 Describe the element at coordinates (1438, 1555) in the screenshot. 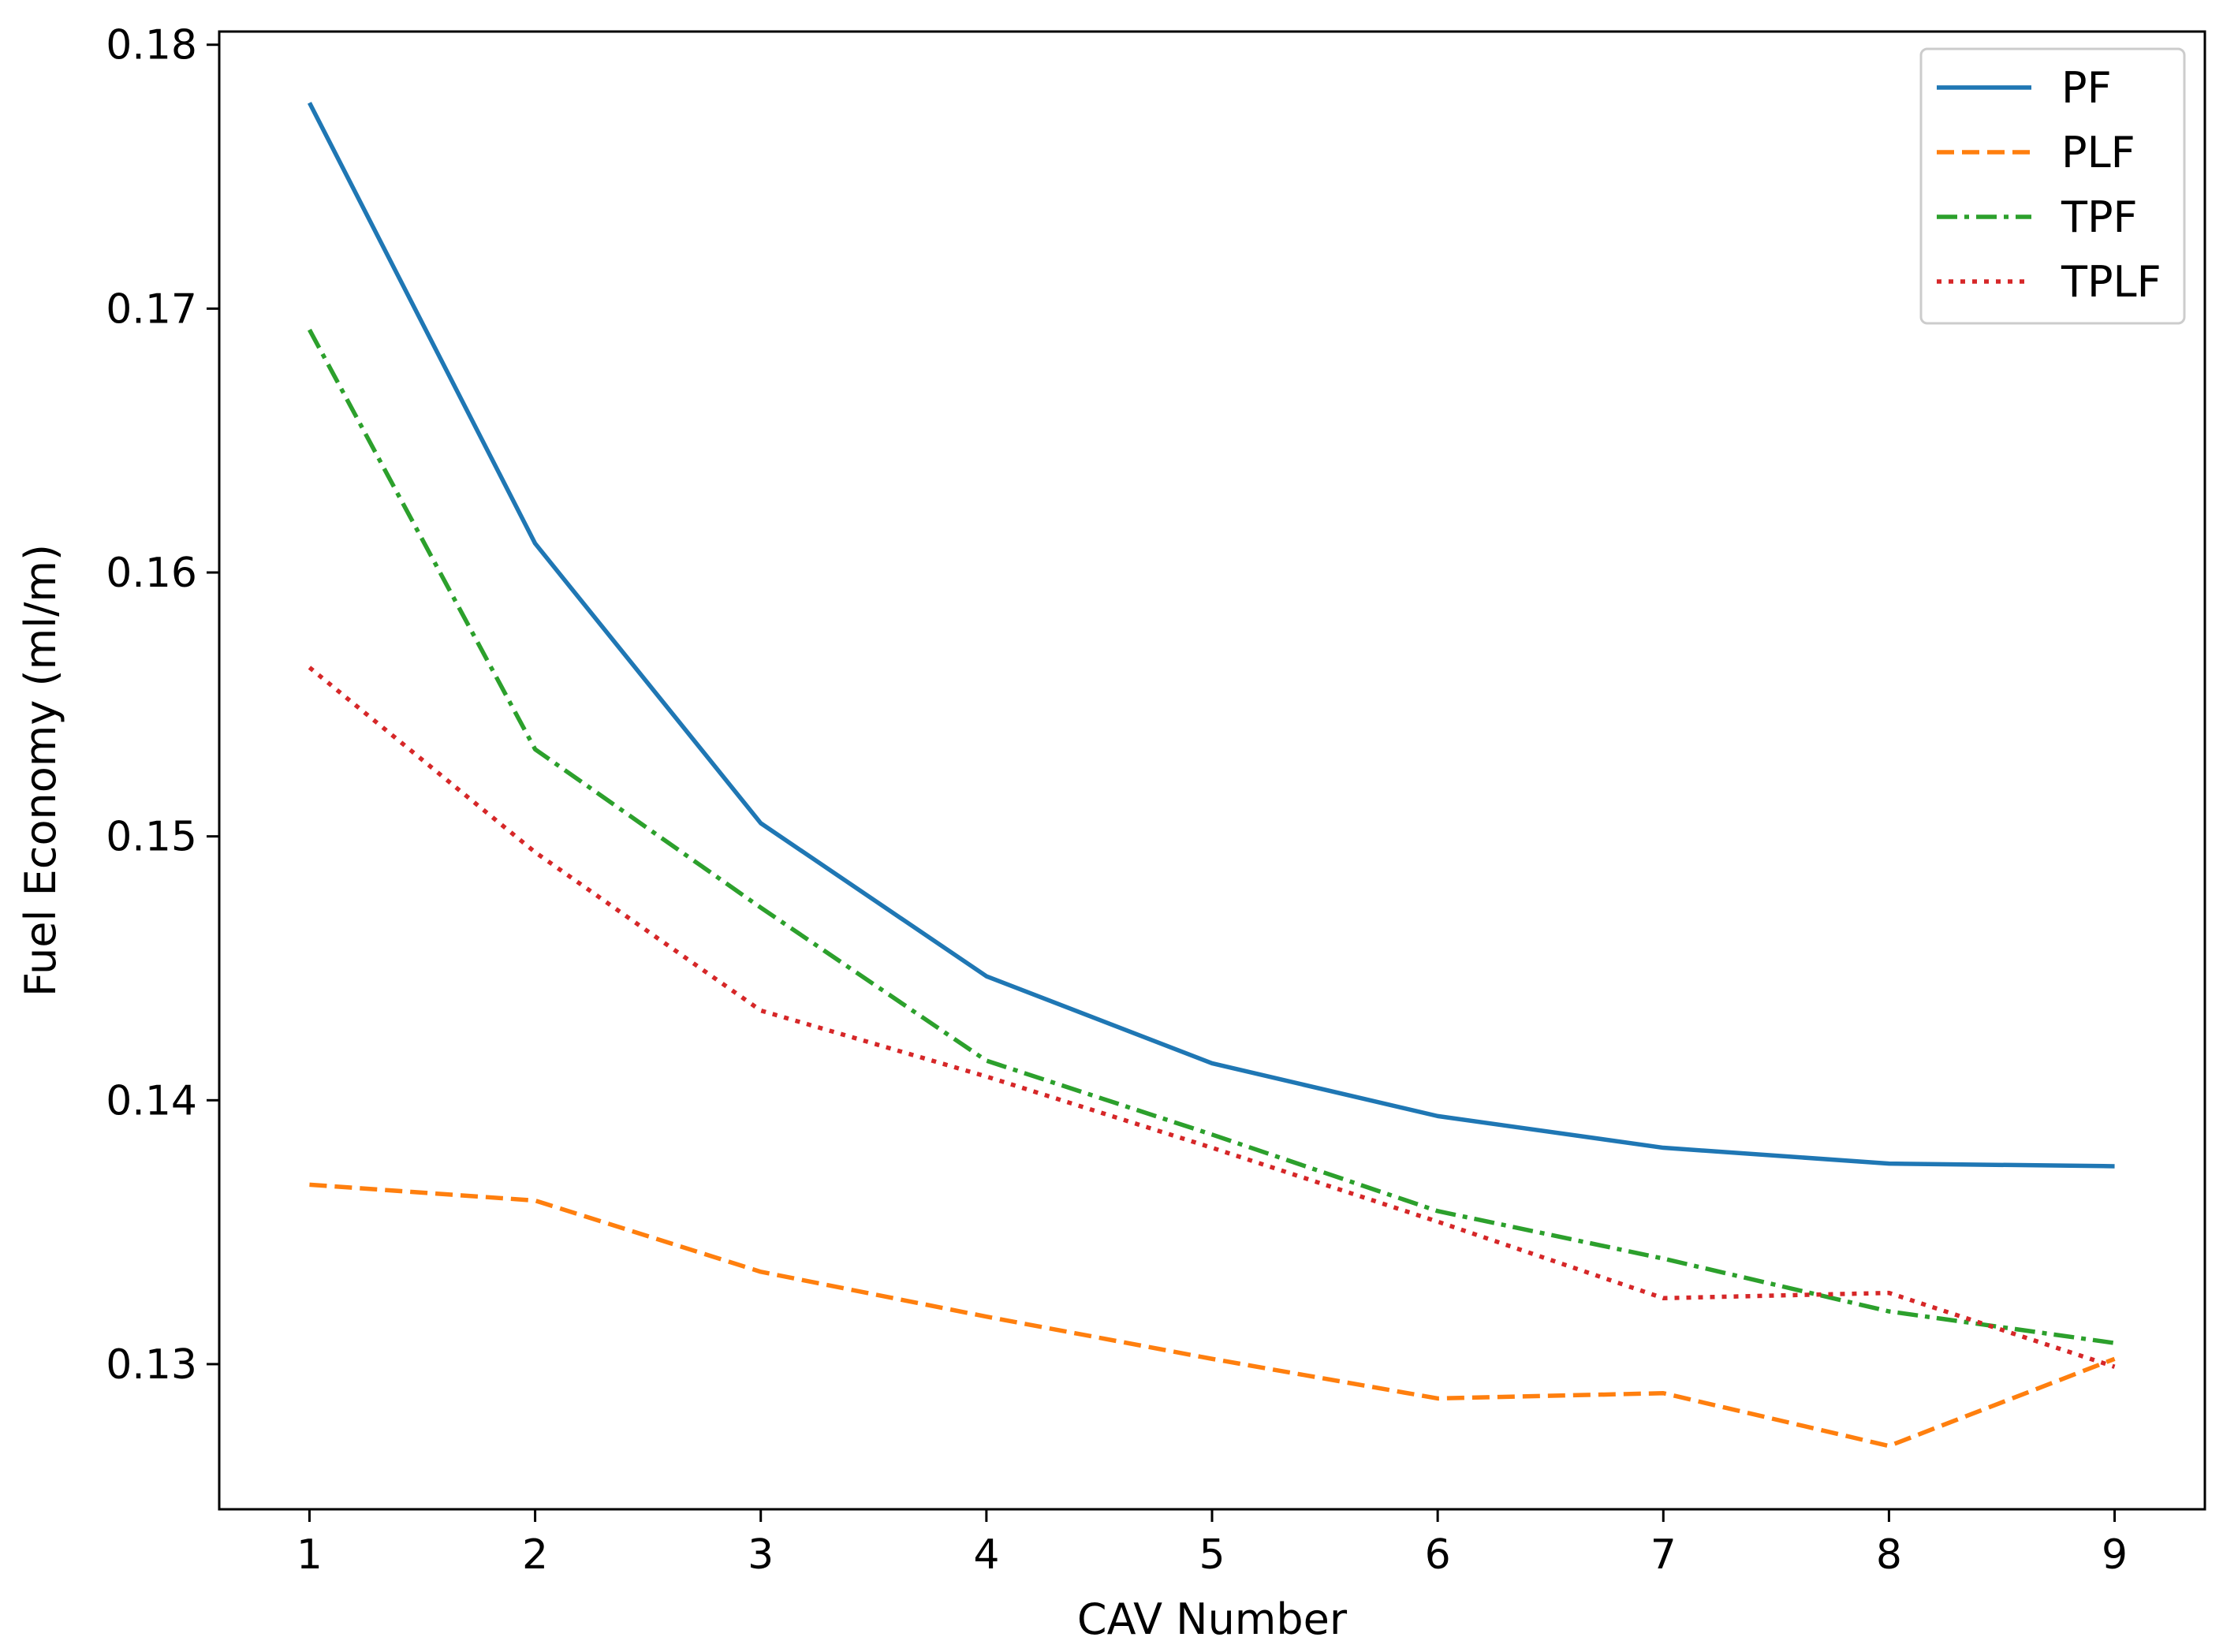

I see `x-tick-label: 6` at that location.